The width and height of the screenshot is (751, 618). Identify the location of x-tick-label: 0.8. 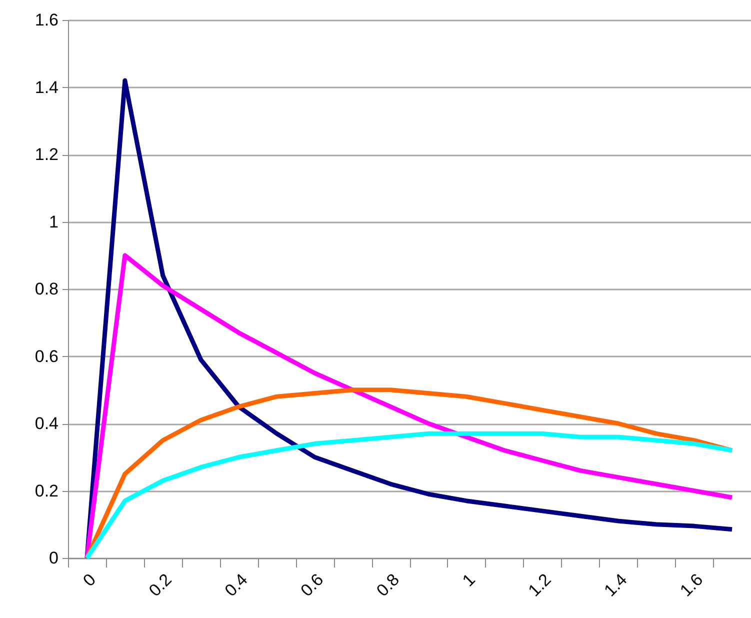
(388, 585).